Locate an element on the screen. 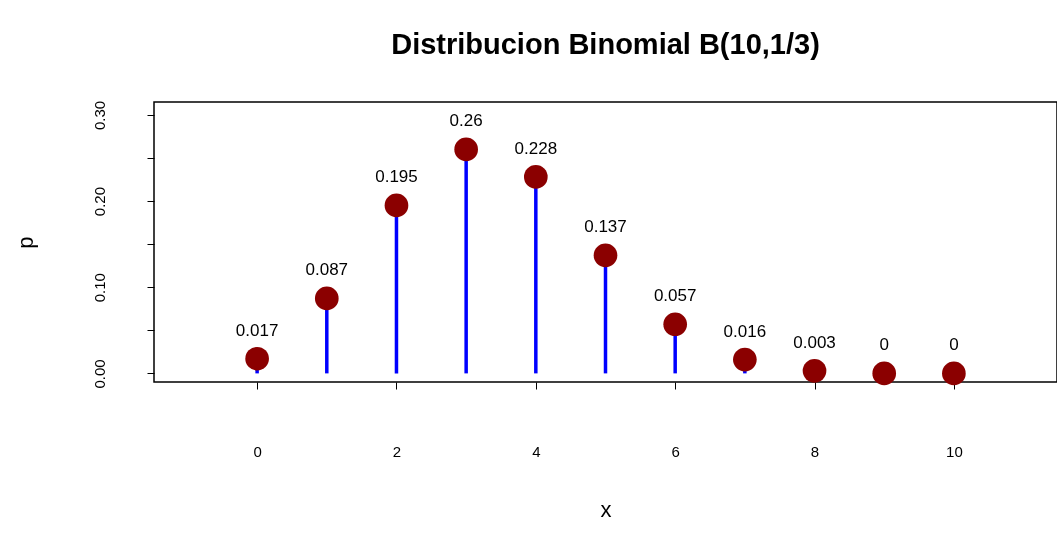  data-label: 0.003 is located at coordinates (814, 342).